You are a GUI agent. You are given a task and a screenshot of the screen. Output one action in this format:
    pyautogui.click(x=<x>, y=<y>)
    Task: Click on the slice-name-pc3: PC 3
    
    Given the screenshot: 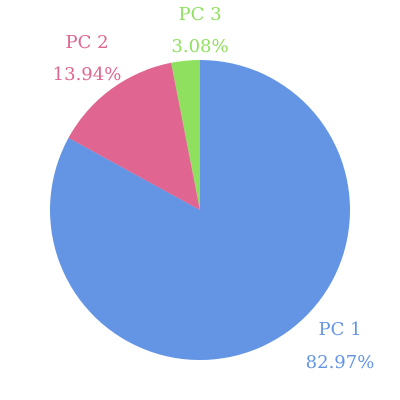 What is the action you would take?
    pyautogui.click(x=199, y=14)
    